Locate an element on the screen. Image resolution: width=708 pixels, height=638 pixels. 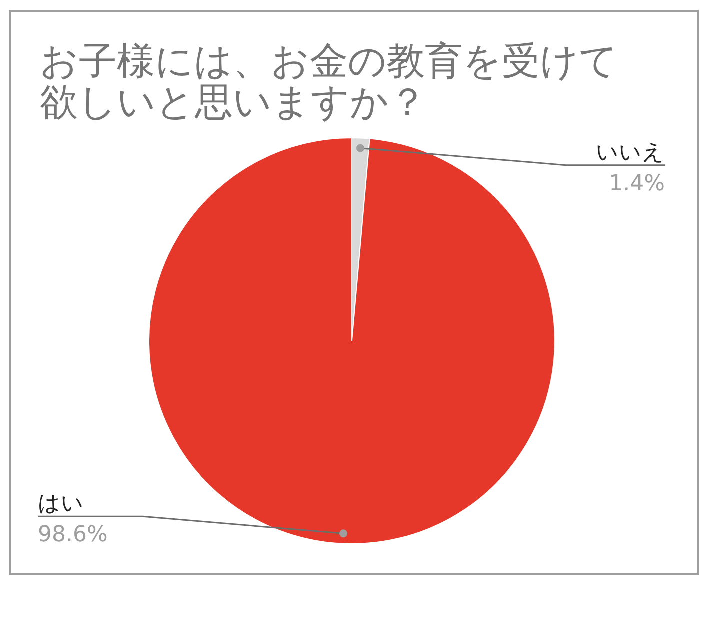
chart-title: お子様には、お金の教育を受けて欲しいと思いますか？ is located at coordinates (329, 81).